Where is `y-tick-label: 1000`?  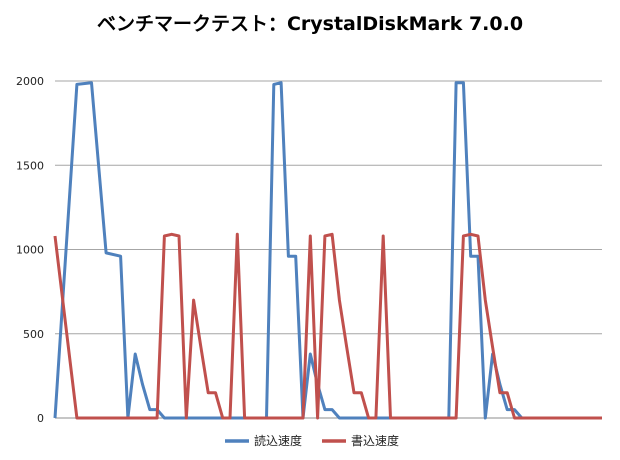 y-tick-label: 1000 is located at coordinates (30, 250).